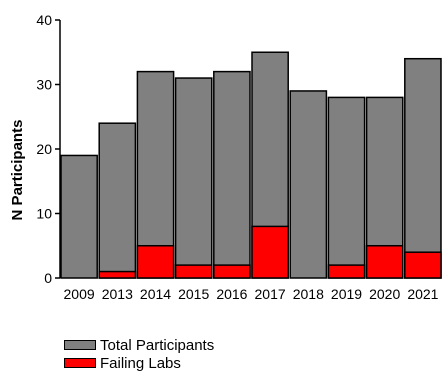 The image size is (443, 379). I want to click on legend-item-failing: Failing Labs, so click(139, 363).